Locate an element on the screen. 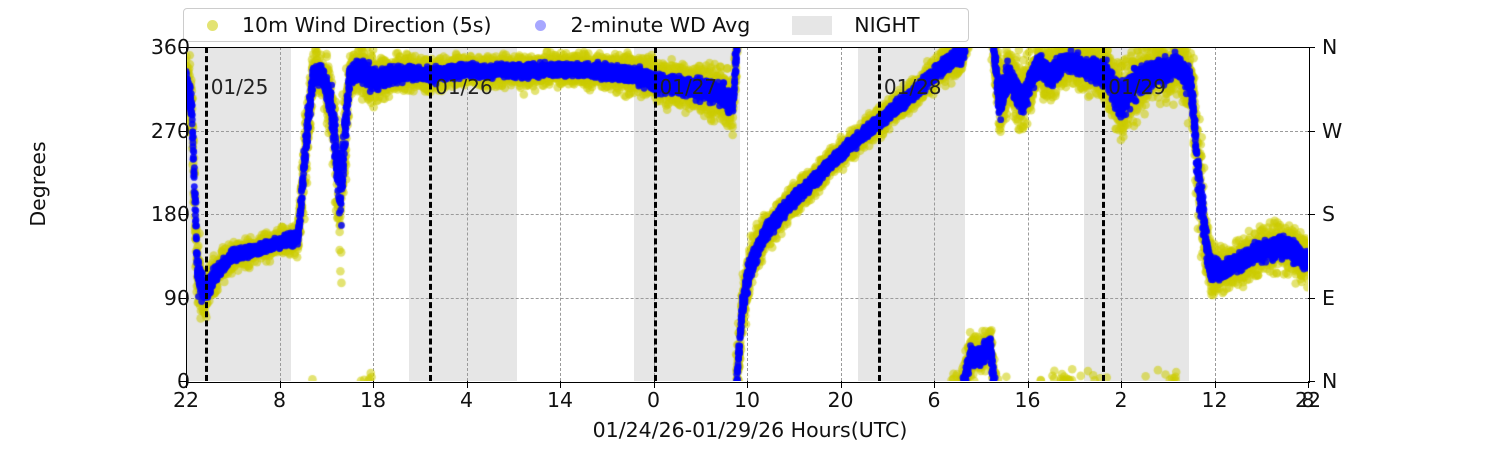 This screenshot has width=1500, height=450. day-separator-label: 01/27 is located at coordinates (688, 87).